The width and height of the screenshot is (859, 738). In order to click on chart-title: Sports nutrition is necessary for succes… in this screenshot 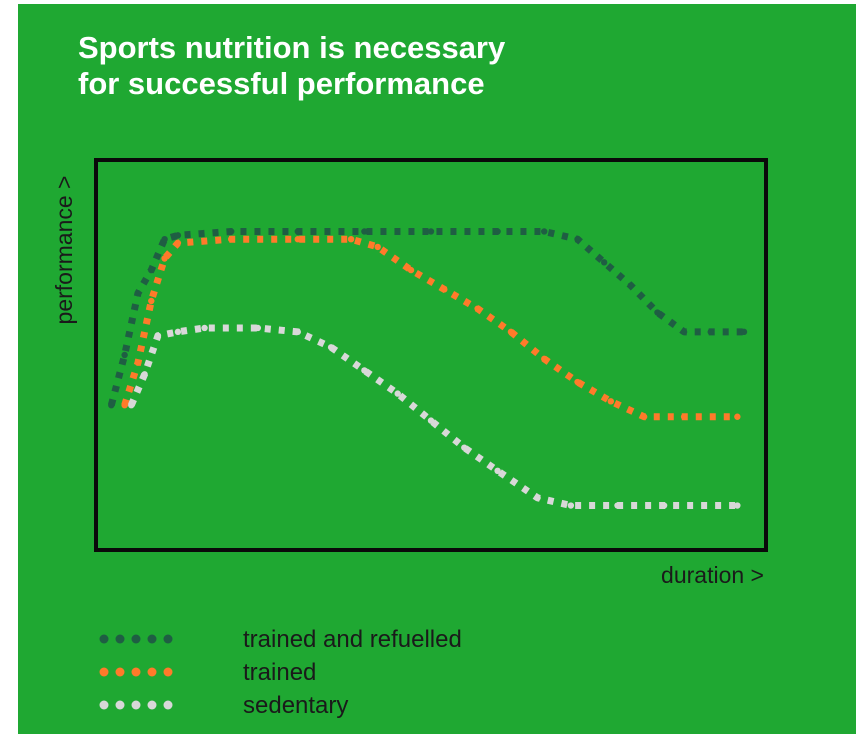, I will do `click(292, 65)`.